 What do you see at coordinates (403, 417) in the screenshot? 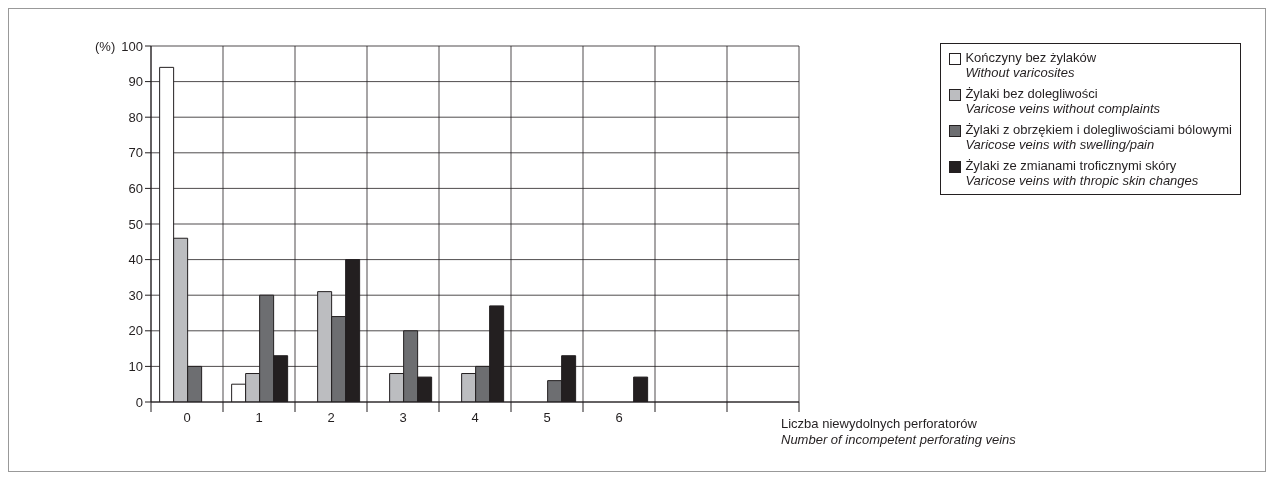
I see `x-tick-label: 3` at bounding box center [403, 417].